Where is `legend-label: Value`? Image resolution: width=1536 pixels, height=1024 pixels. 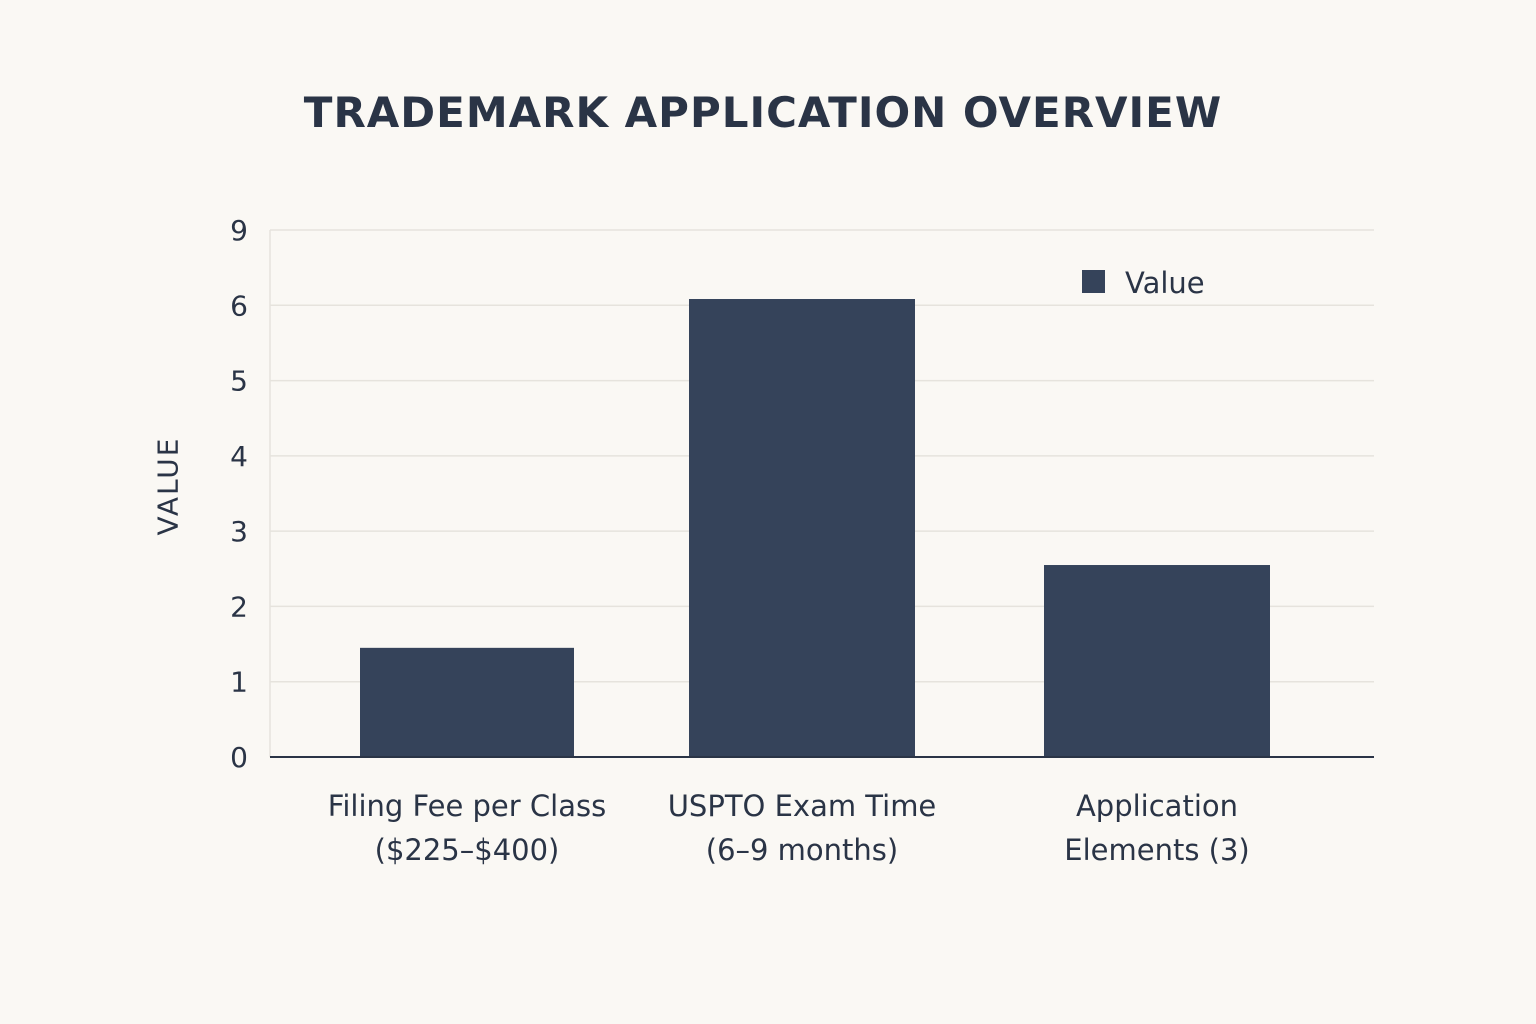
legend-label: Value is located at coordinates (1165, 283).